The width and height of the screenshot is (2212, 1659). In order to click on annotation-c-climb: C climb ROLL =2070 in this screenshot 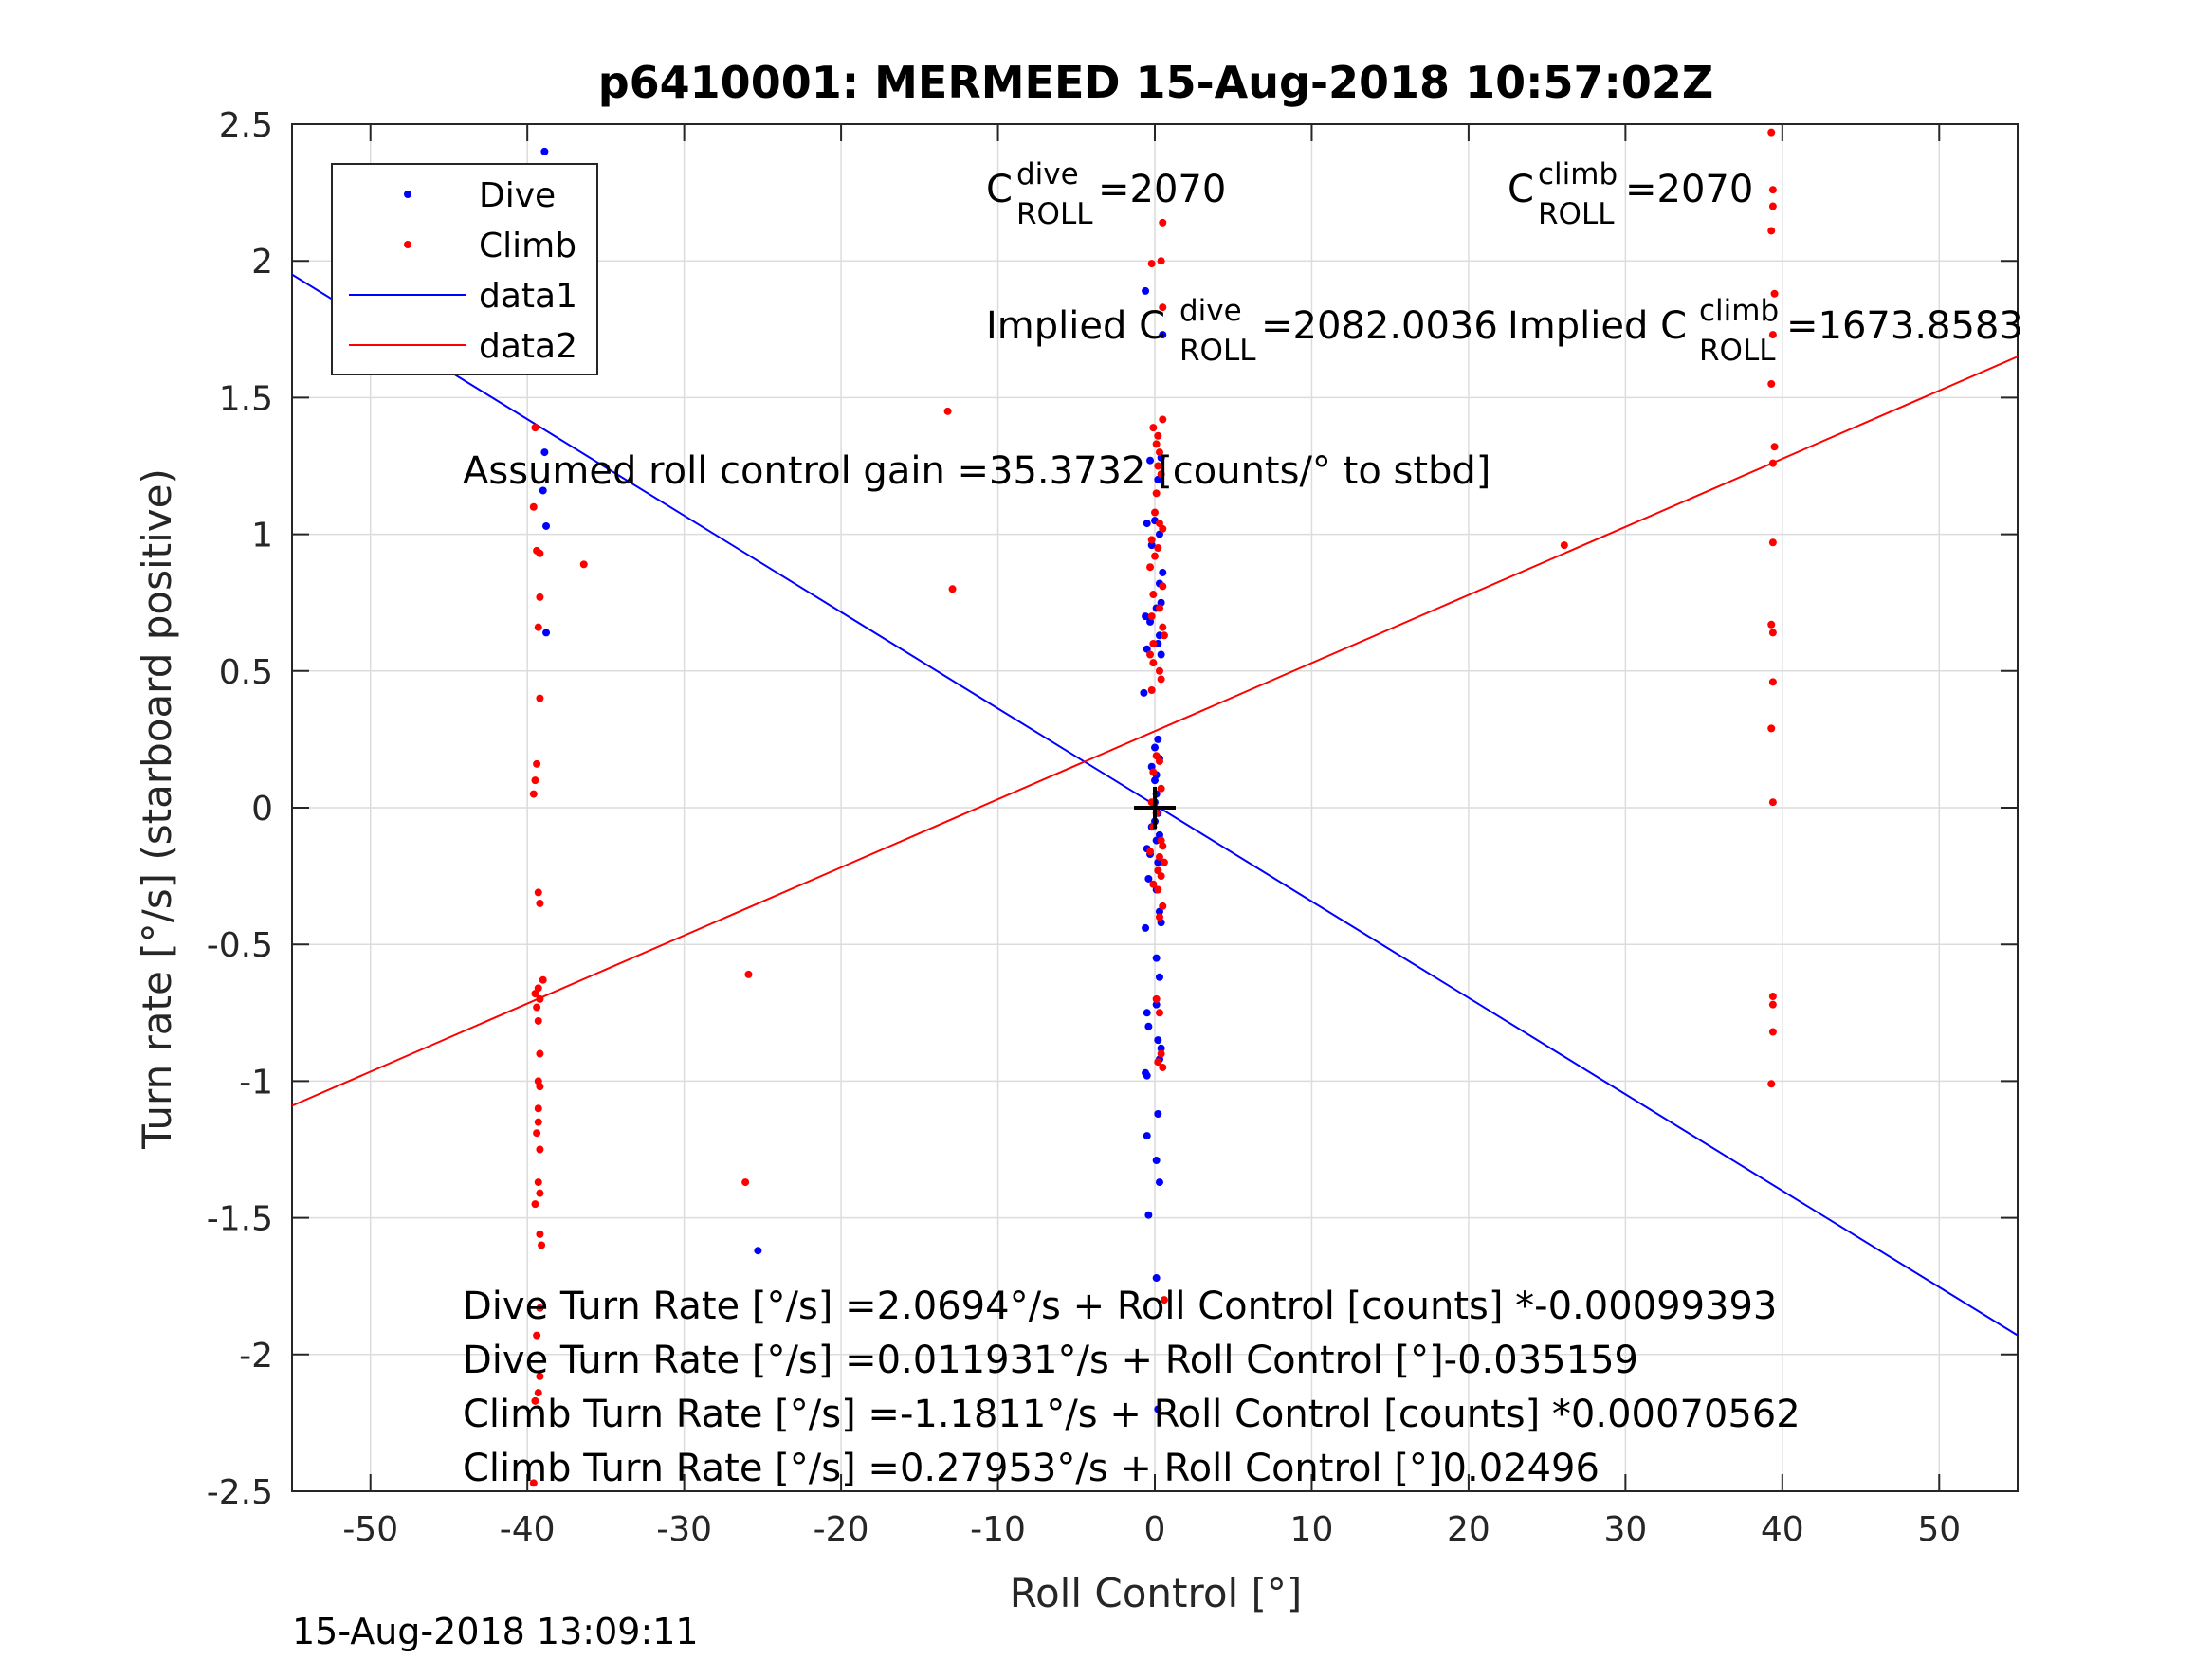, I will do `click(1630, 194)`.